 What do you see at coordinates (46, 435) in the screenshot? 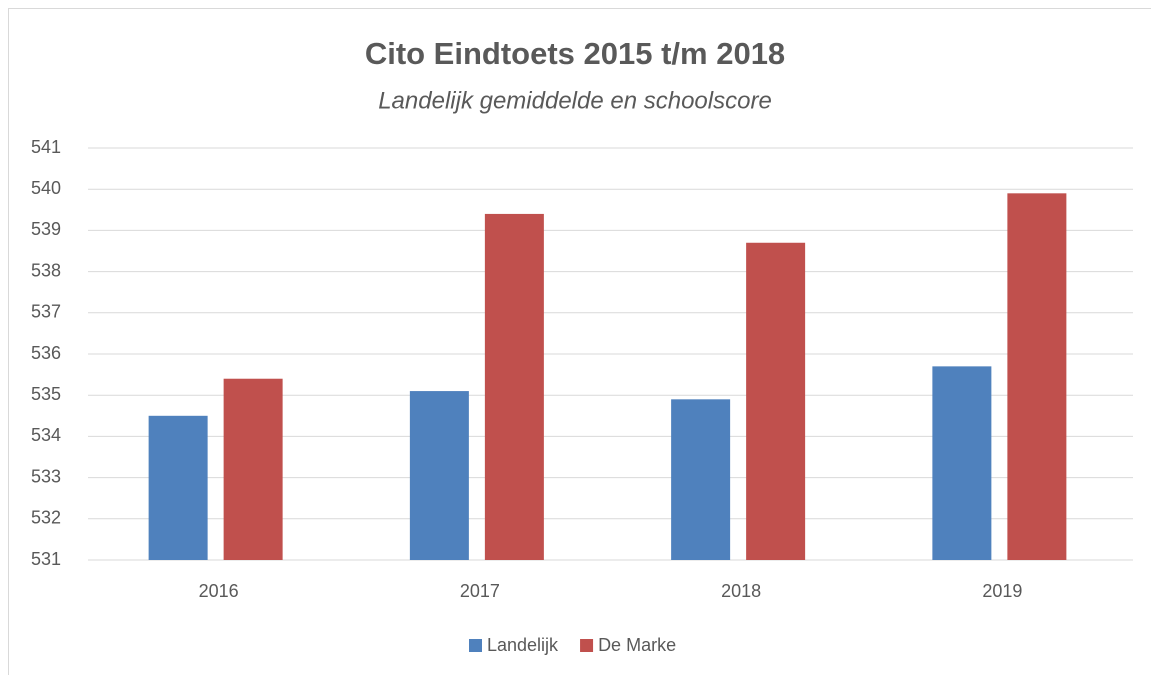
I see `y-tick-label: 534` at bounding box center [46, 435].